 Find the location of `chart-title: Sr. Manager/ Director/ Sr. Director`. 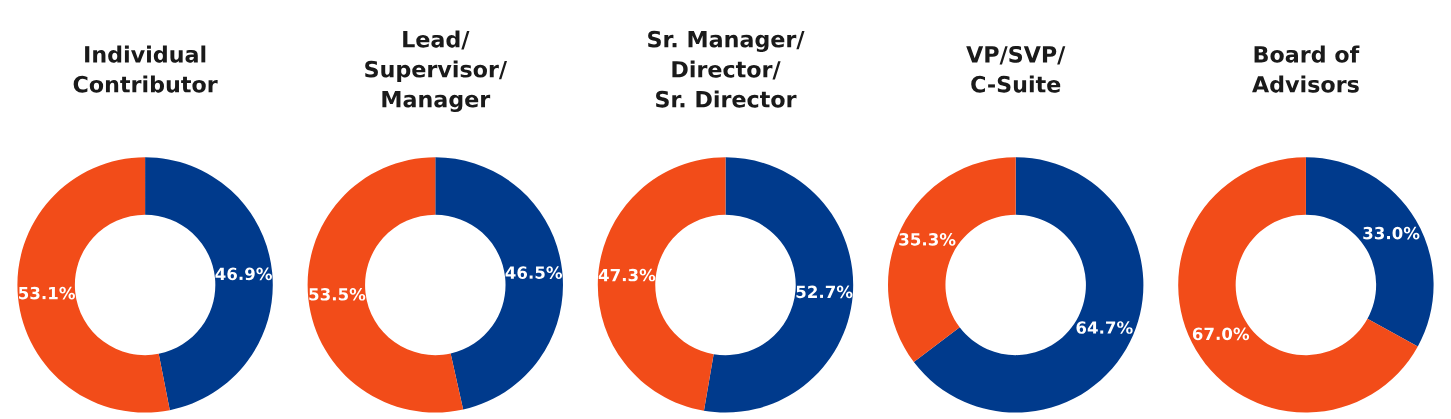

chart-title: Sr. Manager/ Director/ Sr. Director is located at coordinates (726, 69).